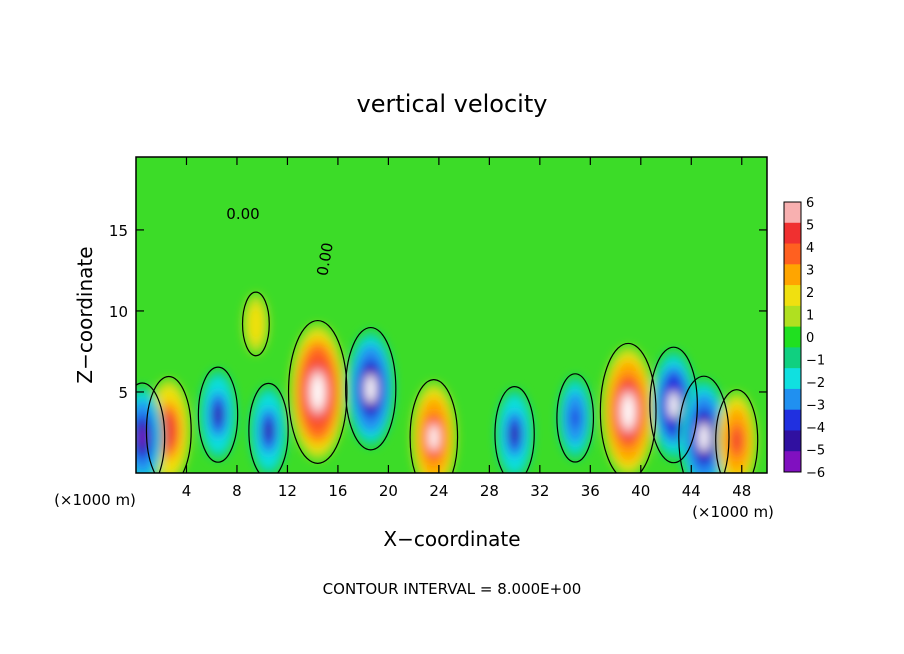 The height and width of the screenshot is (654, 904). What do you see at coordinates (815, 383) in the screenshot?
I see `colorbar-tick-label: −2` at bounding box center [815, 383].